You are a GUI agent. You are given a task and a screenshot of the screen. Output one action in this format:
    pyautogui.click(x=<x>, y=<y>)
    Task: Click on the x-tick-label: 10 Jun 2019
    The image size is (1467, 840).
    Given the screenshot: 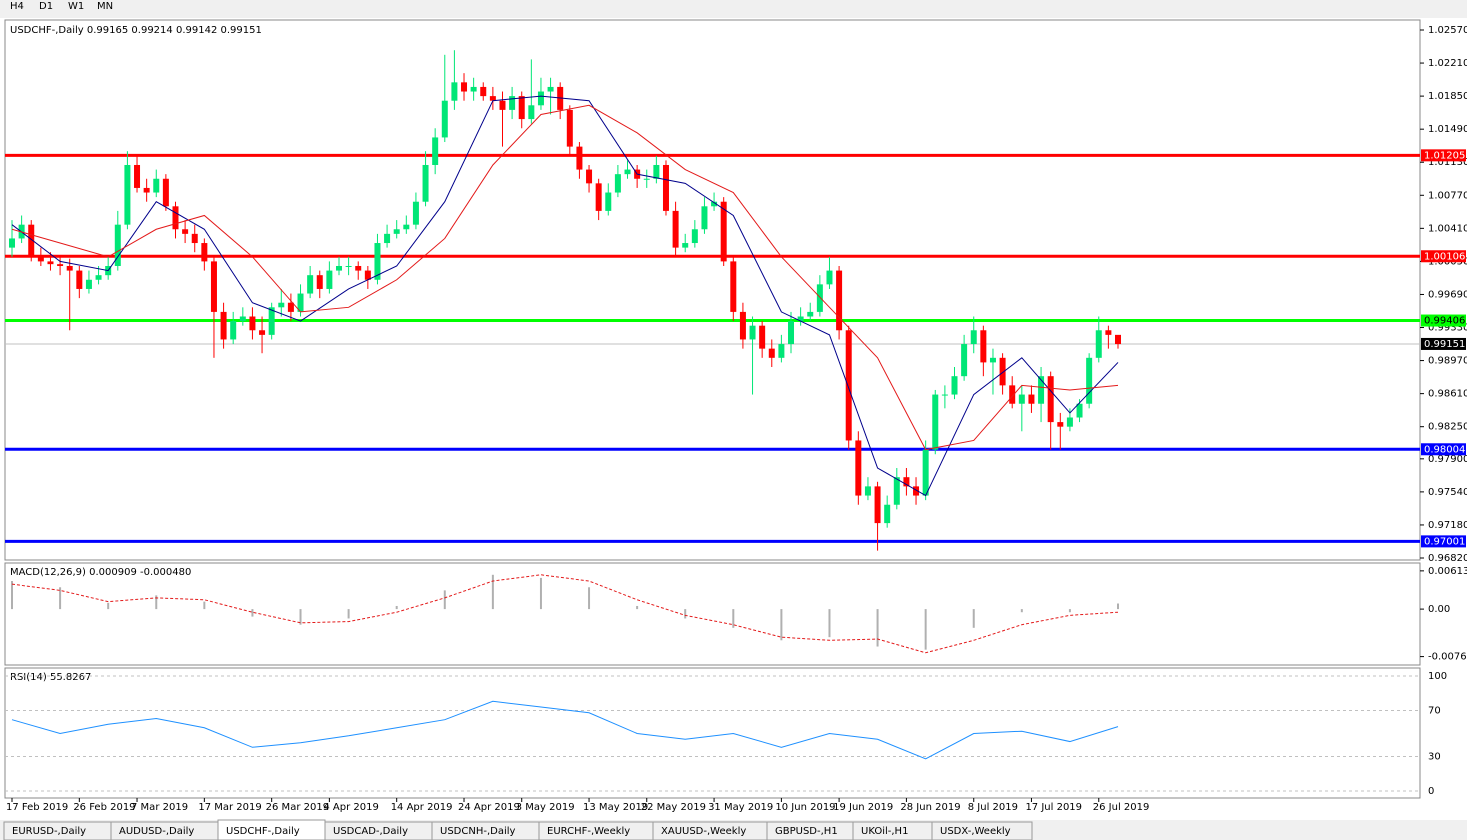 What is the action you would take?
    pyautogui.click(x=805, y=807)
    